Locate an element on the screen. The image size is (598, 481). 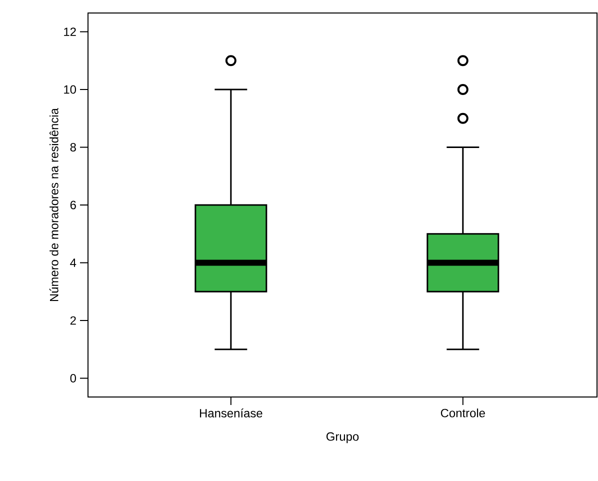
x-axis-title: Grupo is located at coordinates (342, 438).